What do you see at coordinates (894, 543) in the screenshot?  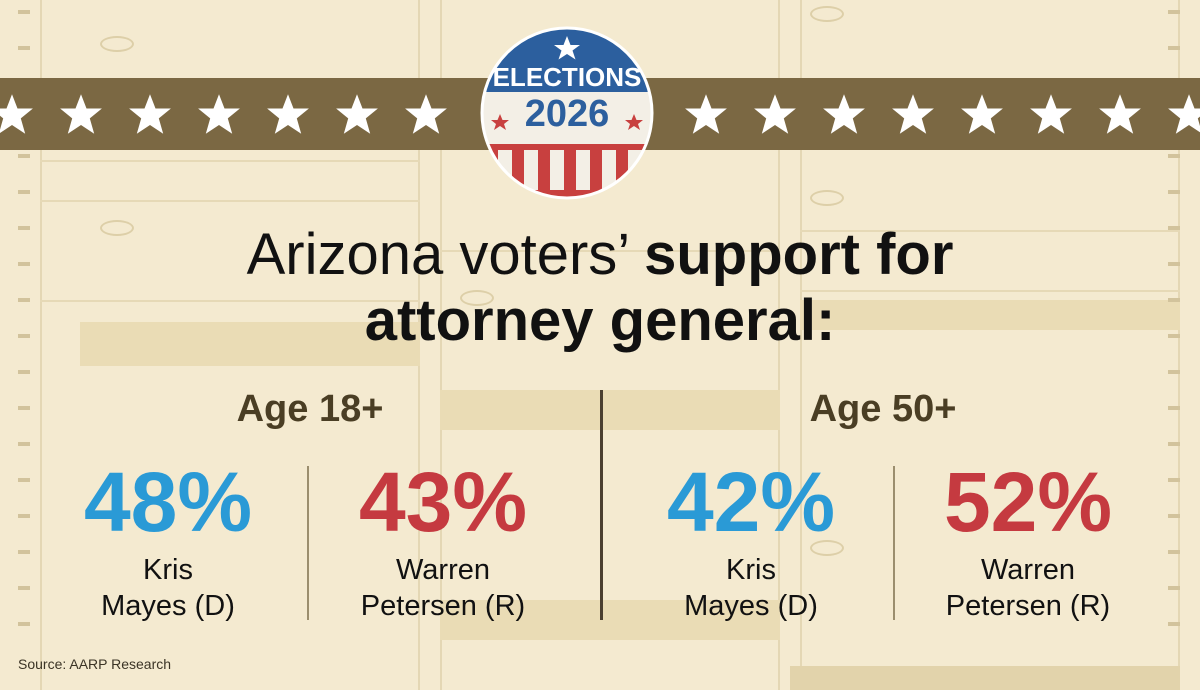 I see `group2-divider` at bounding box center [894, 543].